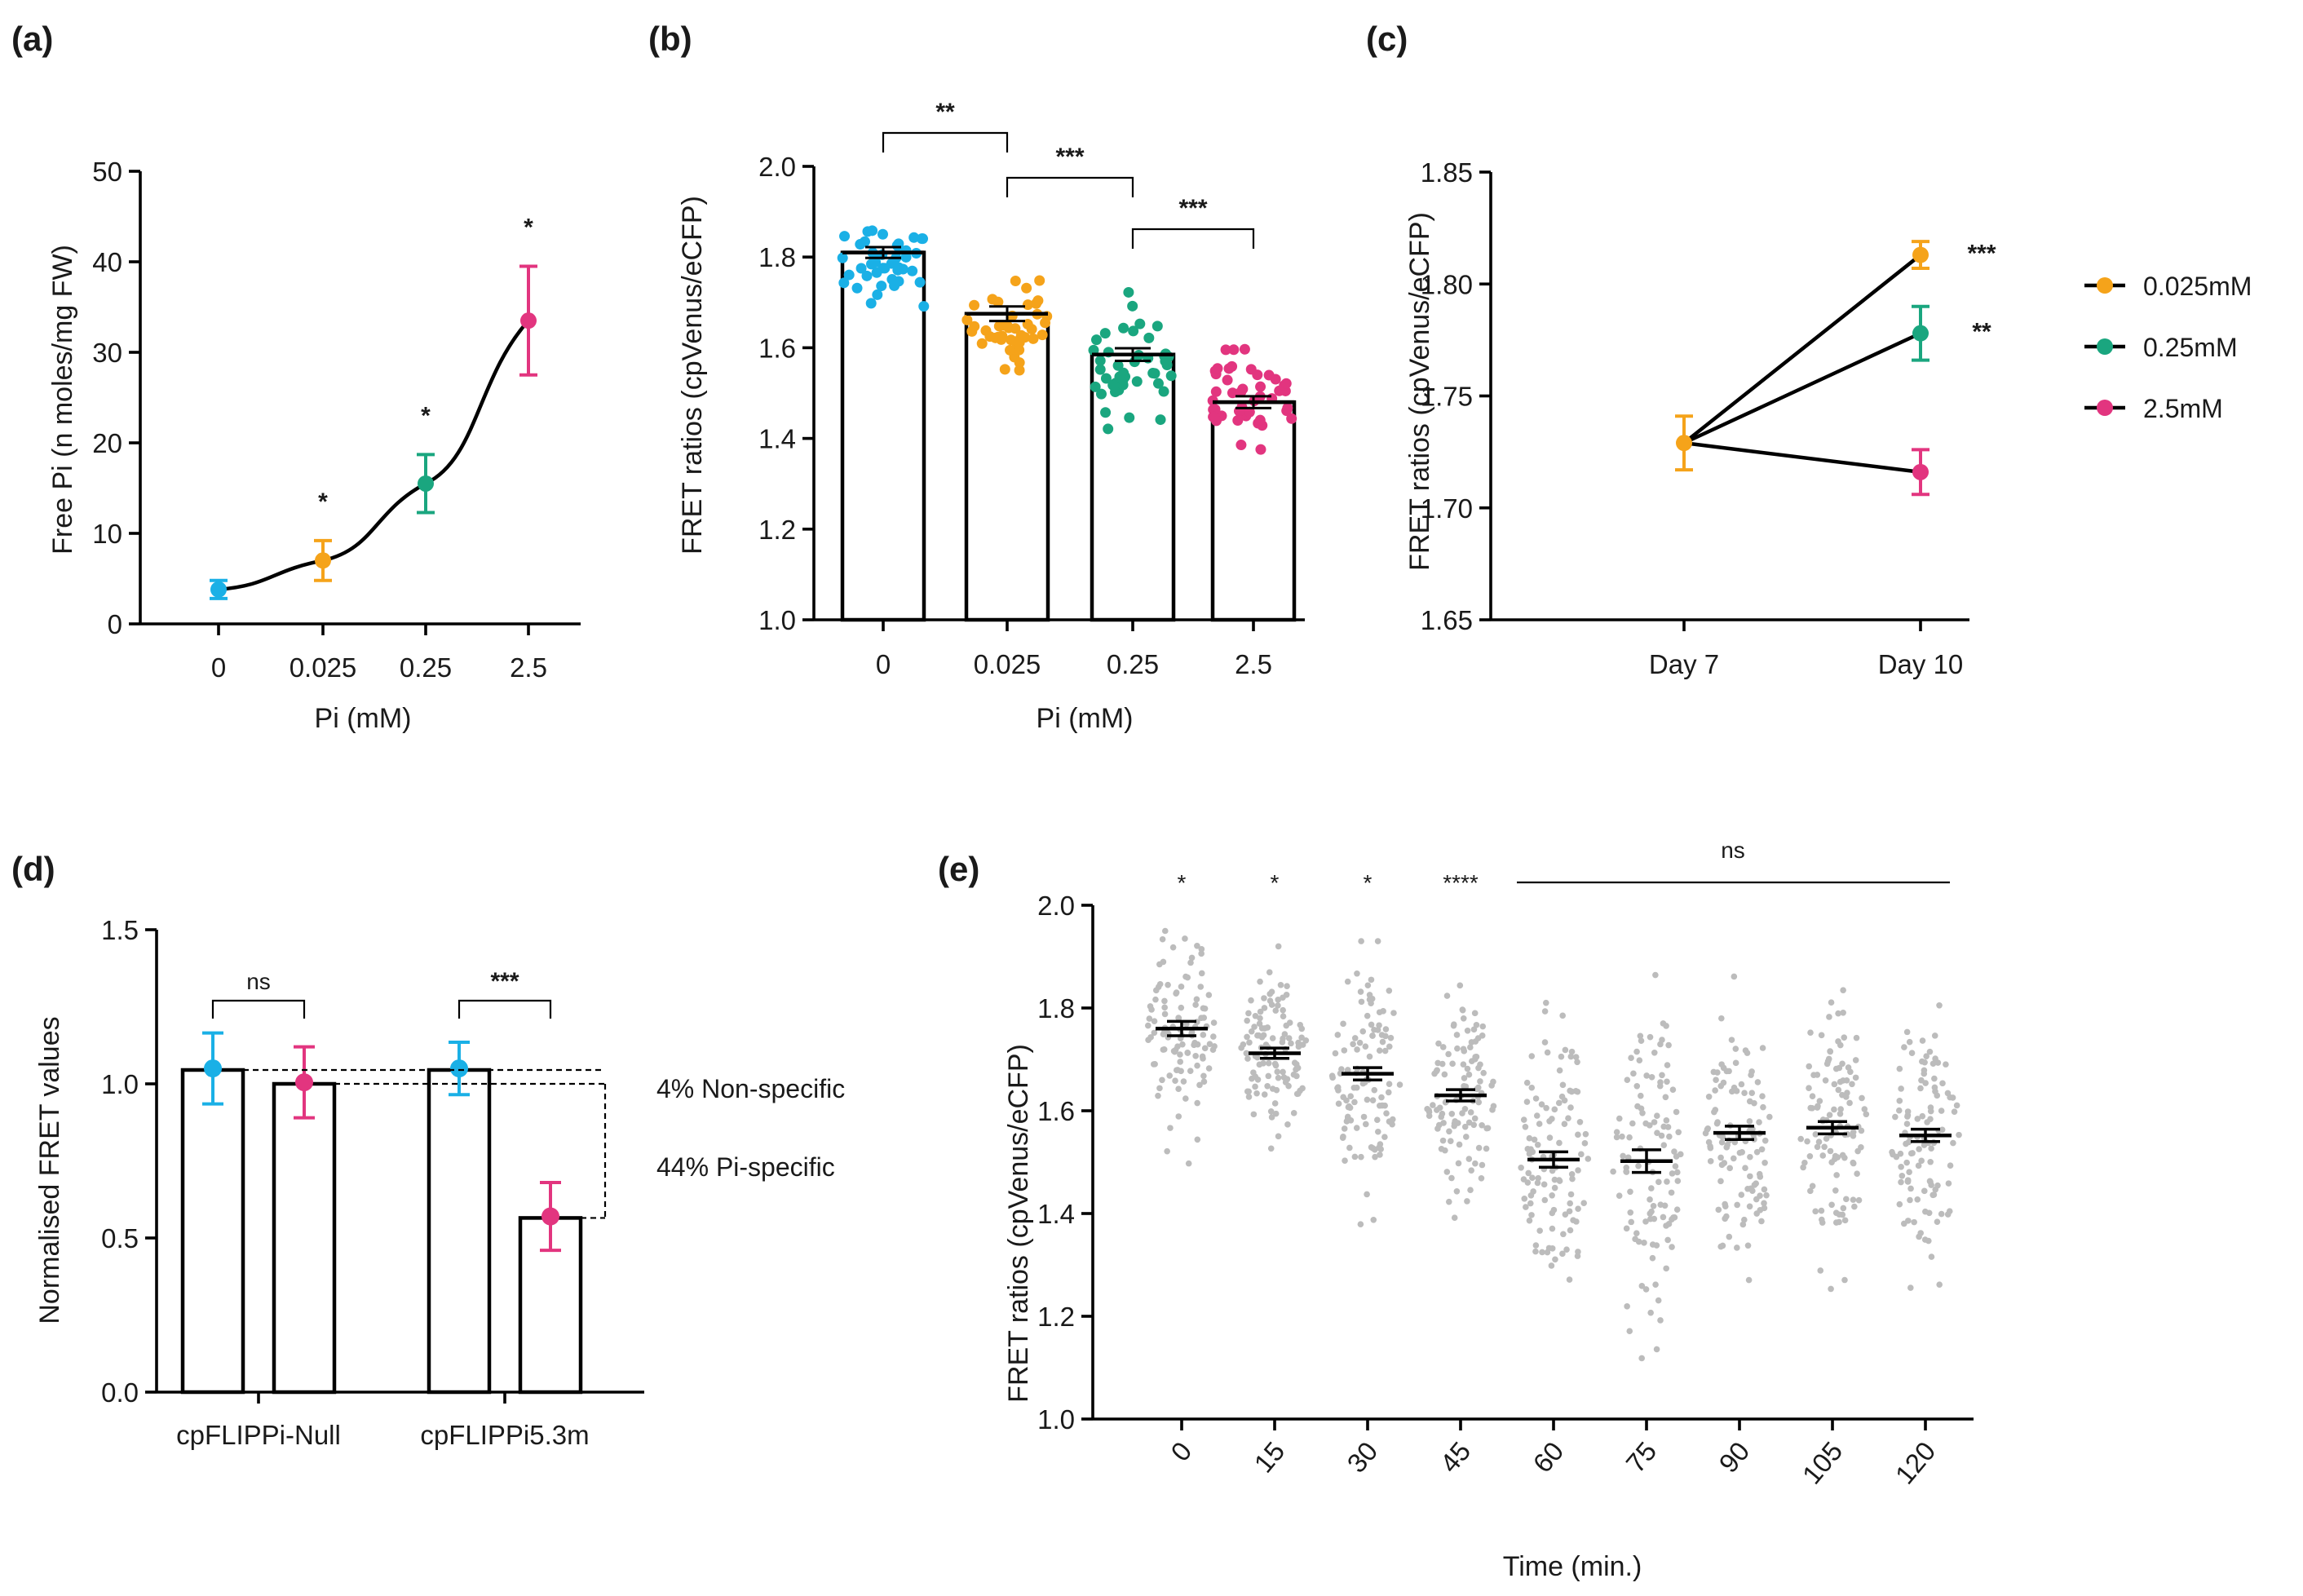 Image resolution: width=2303 pixels, height=1596 pixels. I want to click on panel-c-ylabel: FRET ratios (cpVenus/eCFP), so click(1419, 391).